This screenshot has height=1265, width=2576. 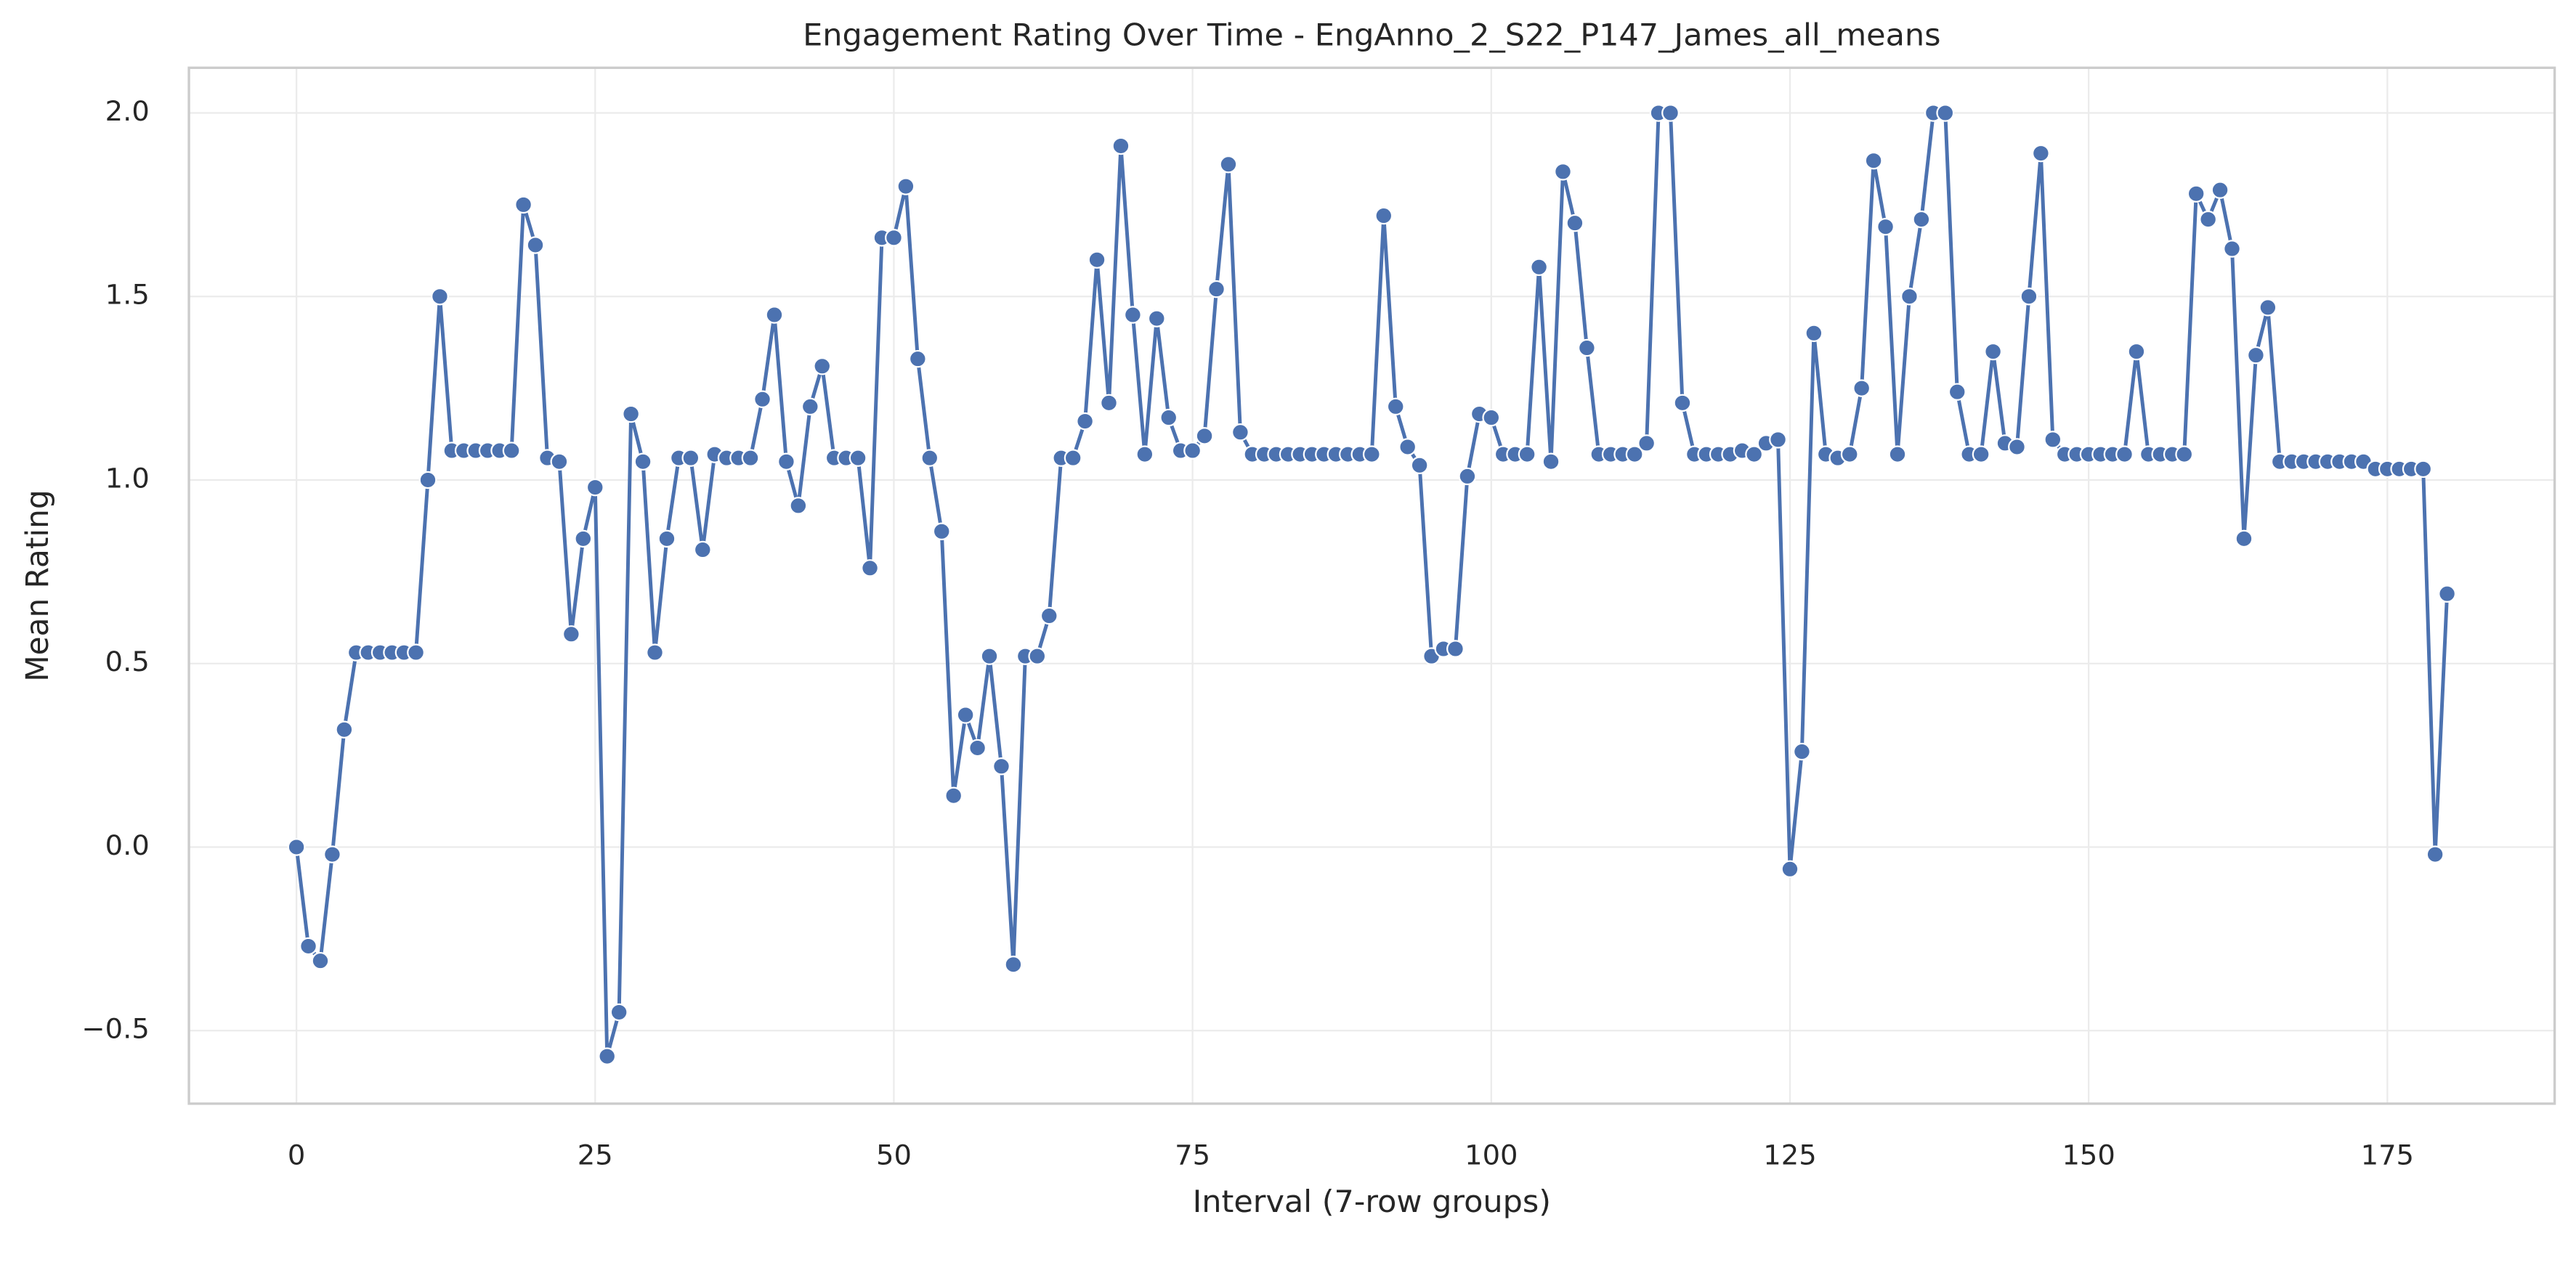 What do you see at coordinates (38, 585) in the screenshot?
I see `y-axis-label: Mean Rating` at bounding box center [38, 585].